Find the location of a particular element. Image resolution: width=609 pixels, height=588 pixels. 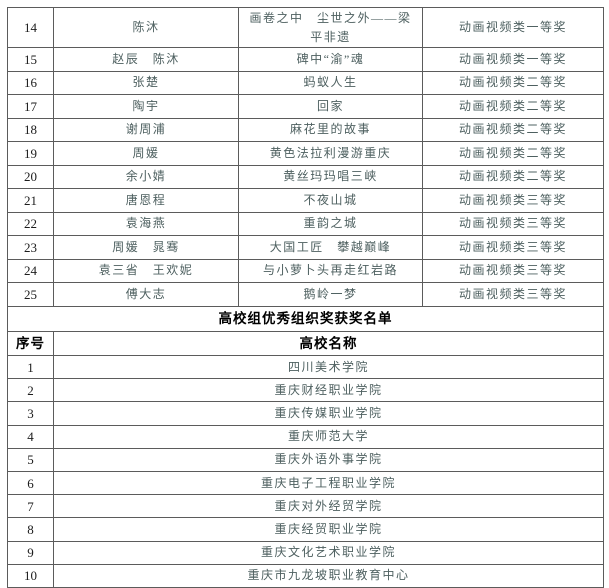

university-row: 4 重庆师范大学 is located at coordinates (305, 436).